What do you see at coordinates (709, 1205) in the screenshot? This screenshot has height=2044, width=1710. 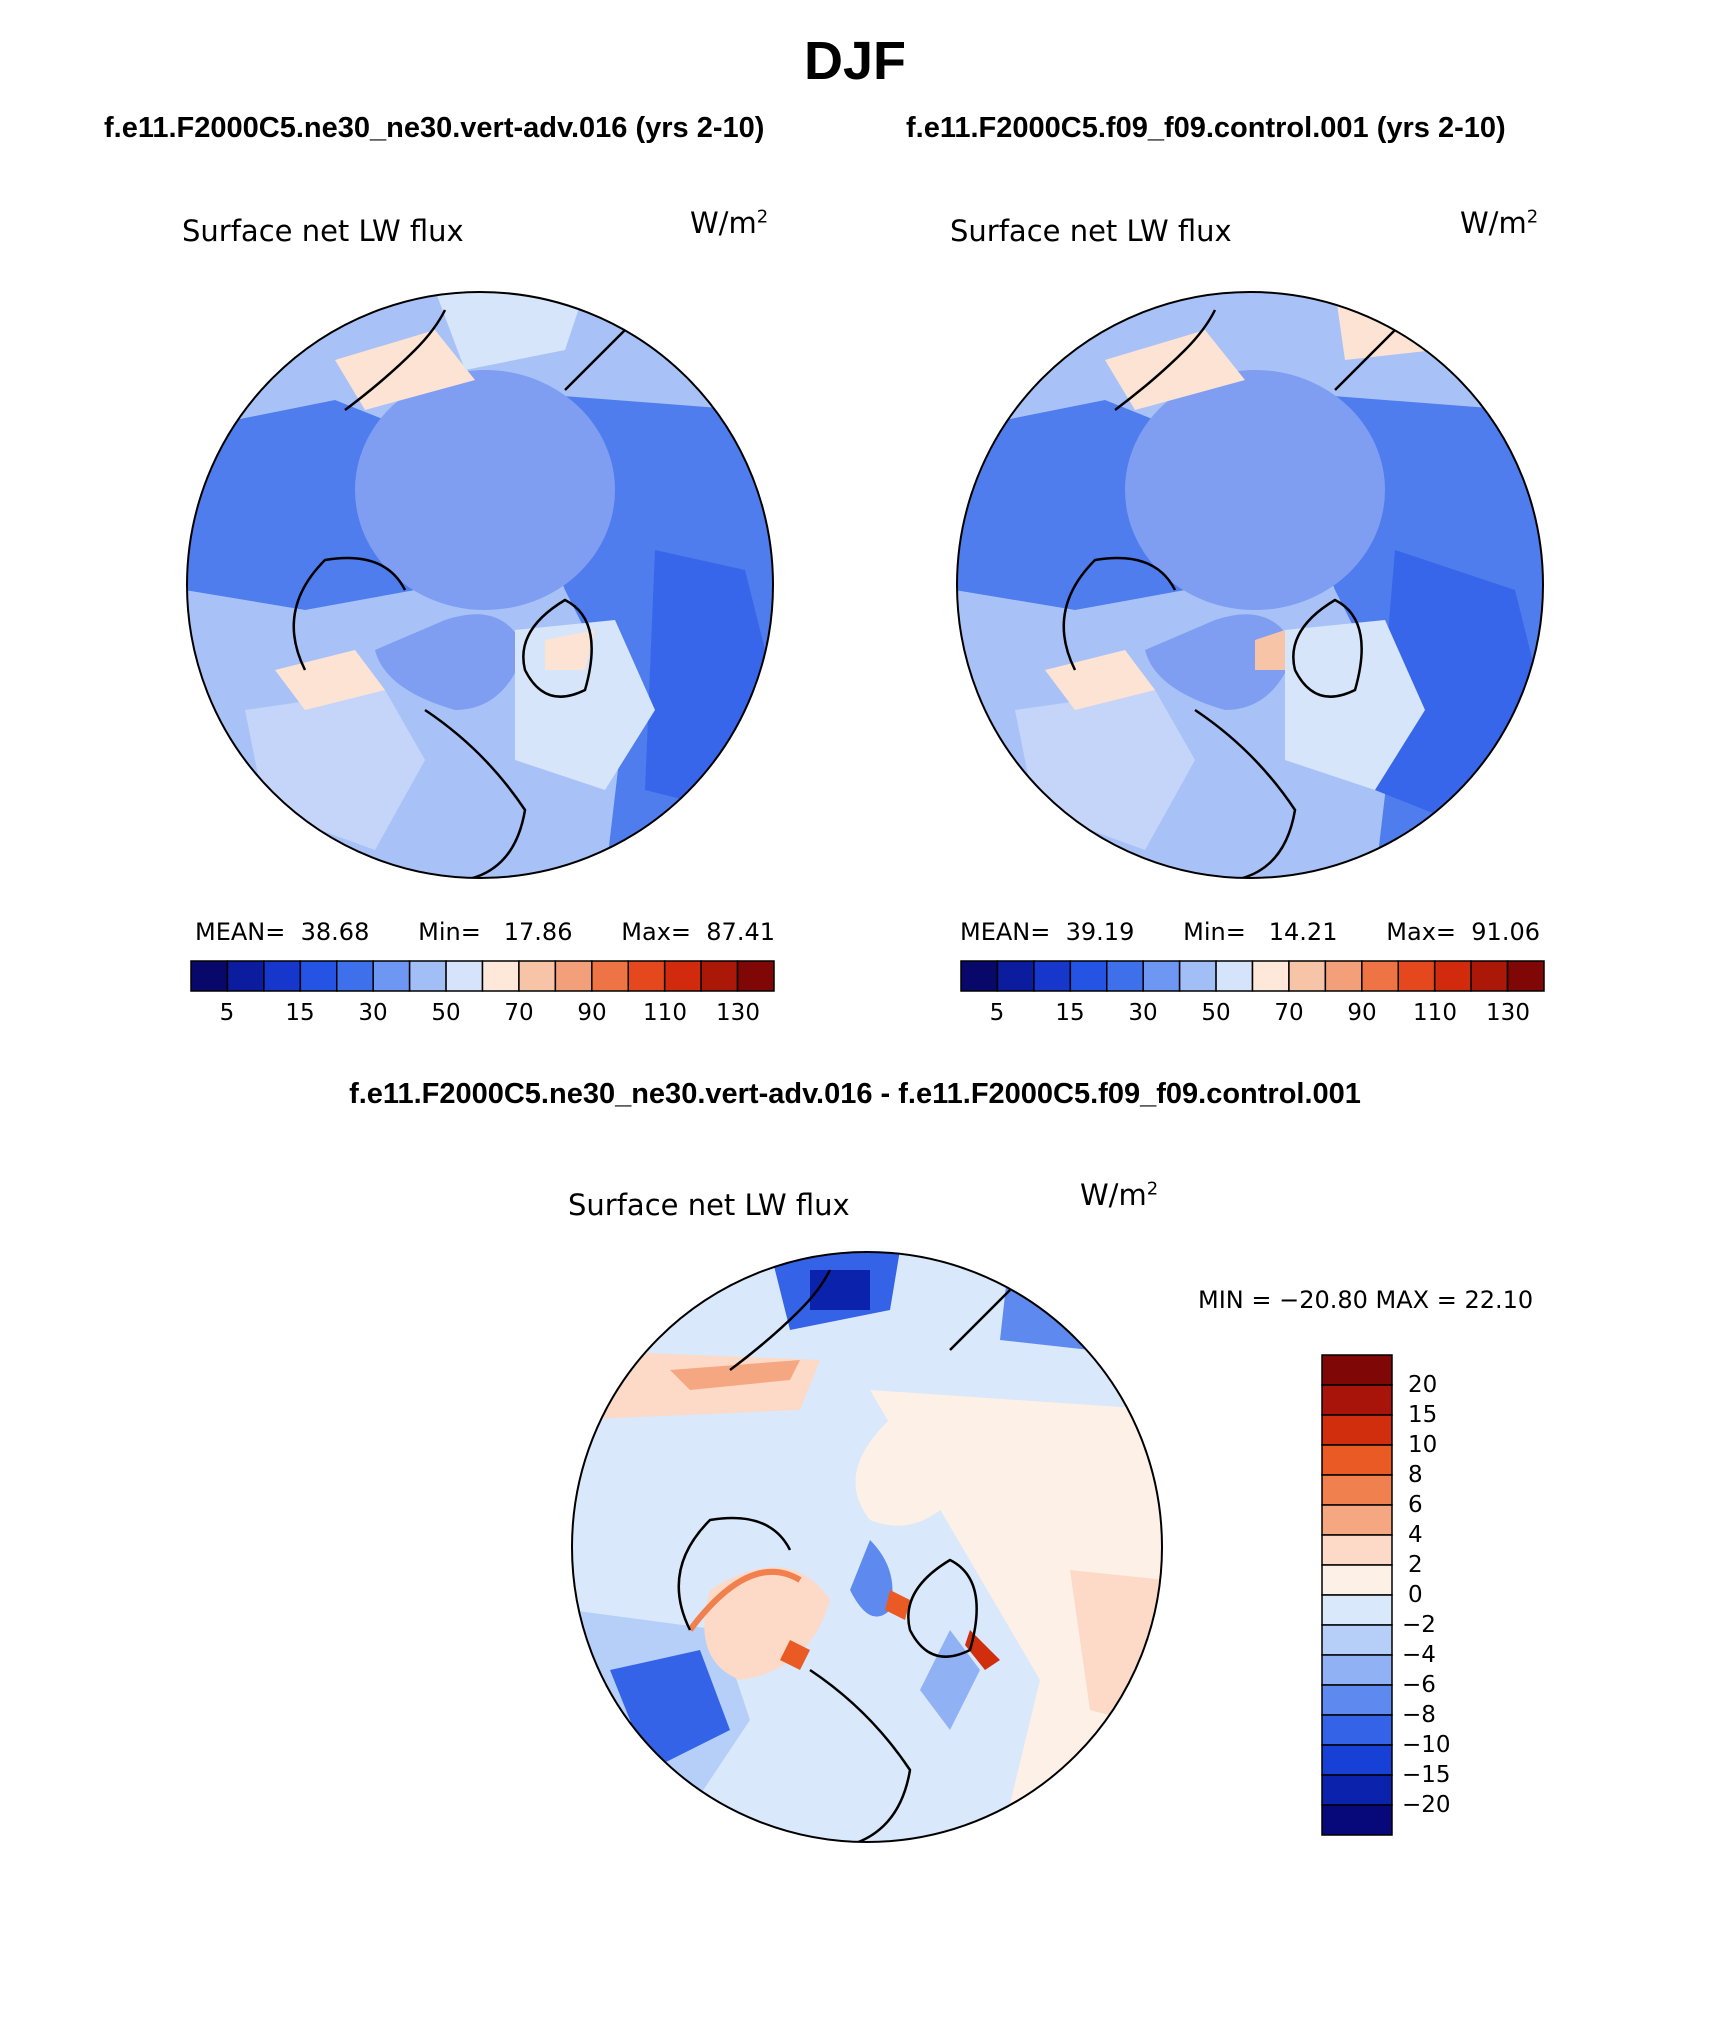 I see `difference-variable-label: Surface net LW flux` at bounding box center [709, 1205].